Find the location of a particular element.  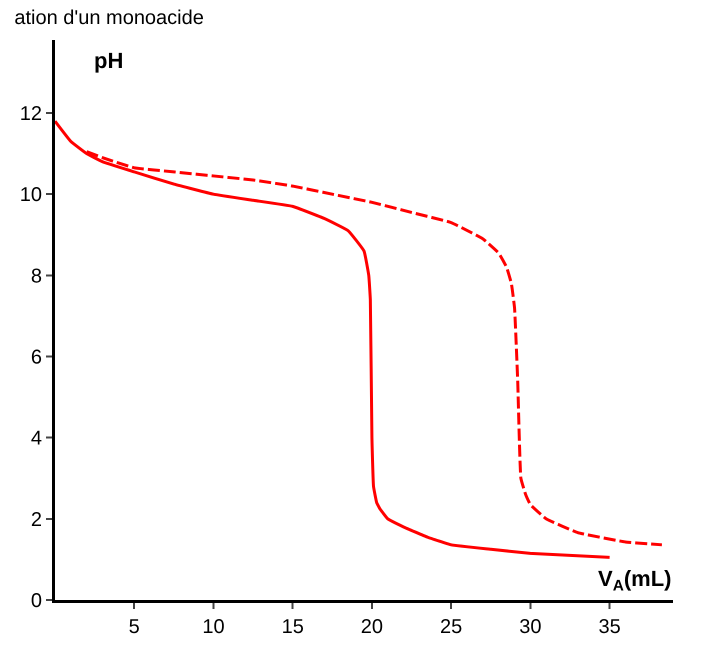

x-axis-title: V$_{A}$(mL) is located at coordinates (635, 580).